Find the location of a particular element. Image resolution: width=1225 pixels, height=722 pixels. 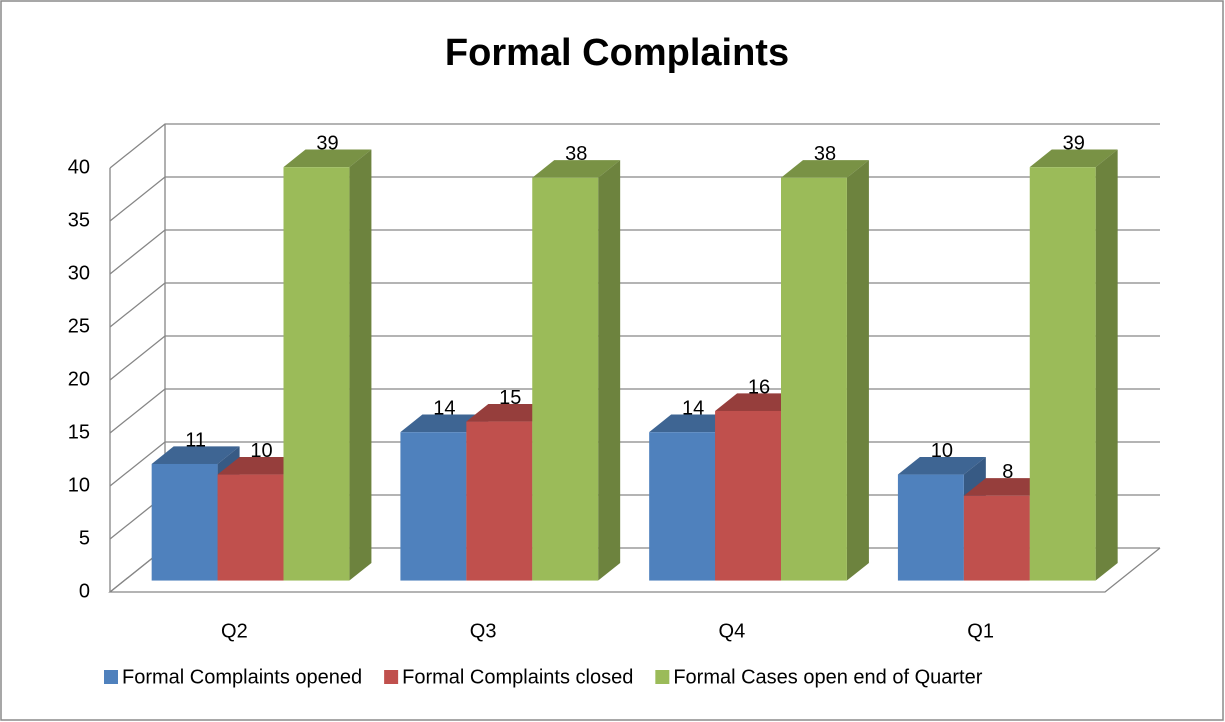

y-tick-label: 30 is located at coordinates (79, 273).